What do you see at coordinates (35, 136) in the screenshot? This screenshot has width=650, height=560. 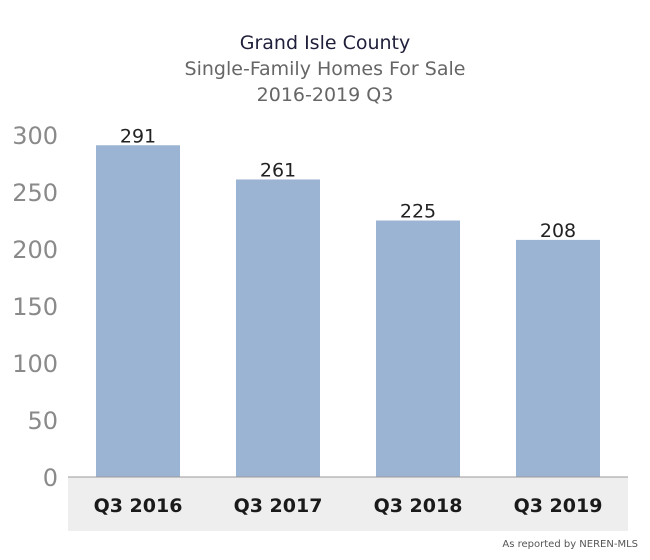 I see `y-tick-label: 300` at bounding box center [35, 136].